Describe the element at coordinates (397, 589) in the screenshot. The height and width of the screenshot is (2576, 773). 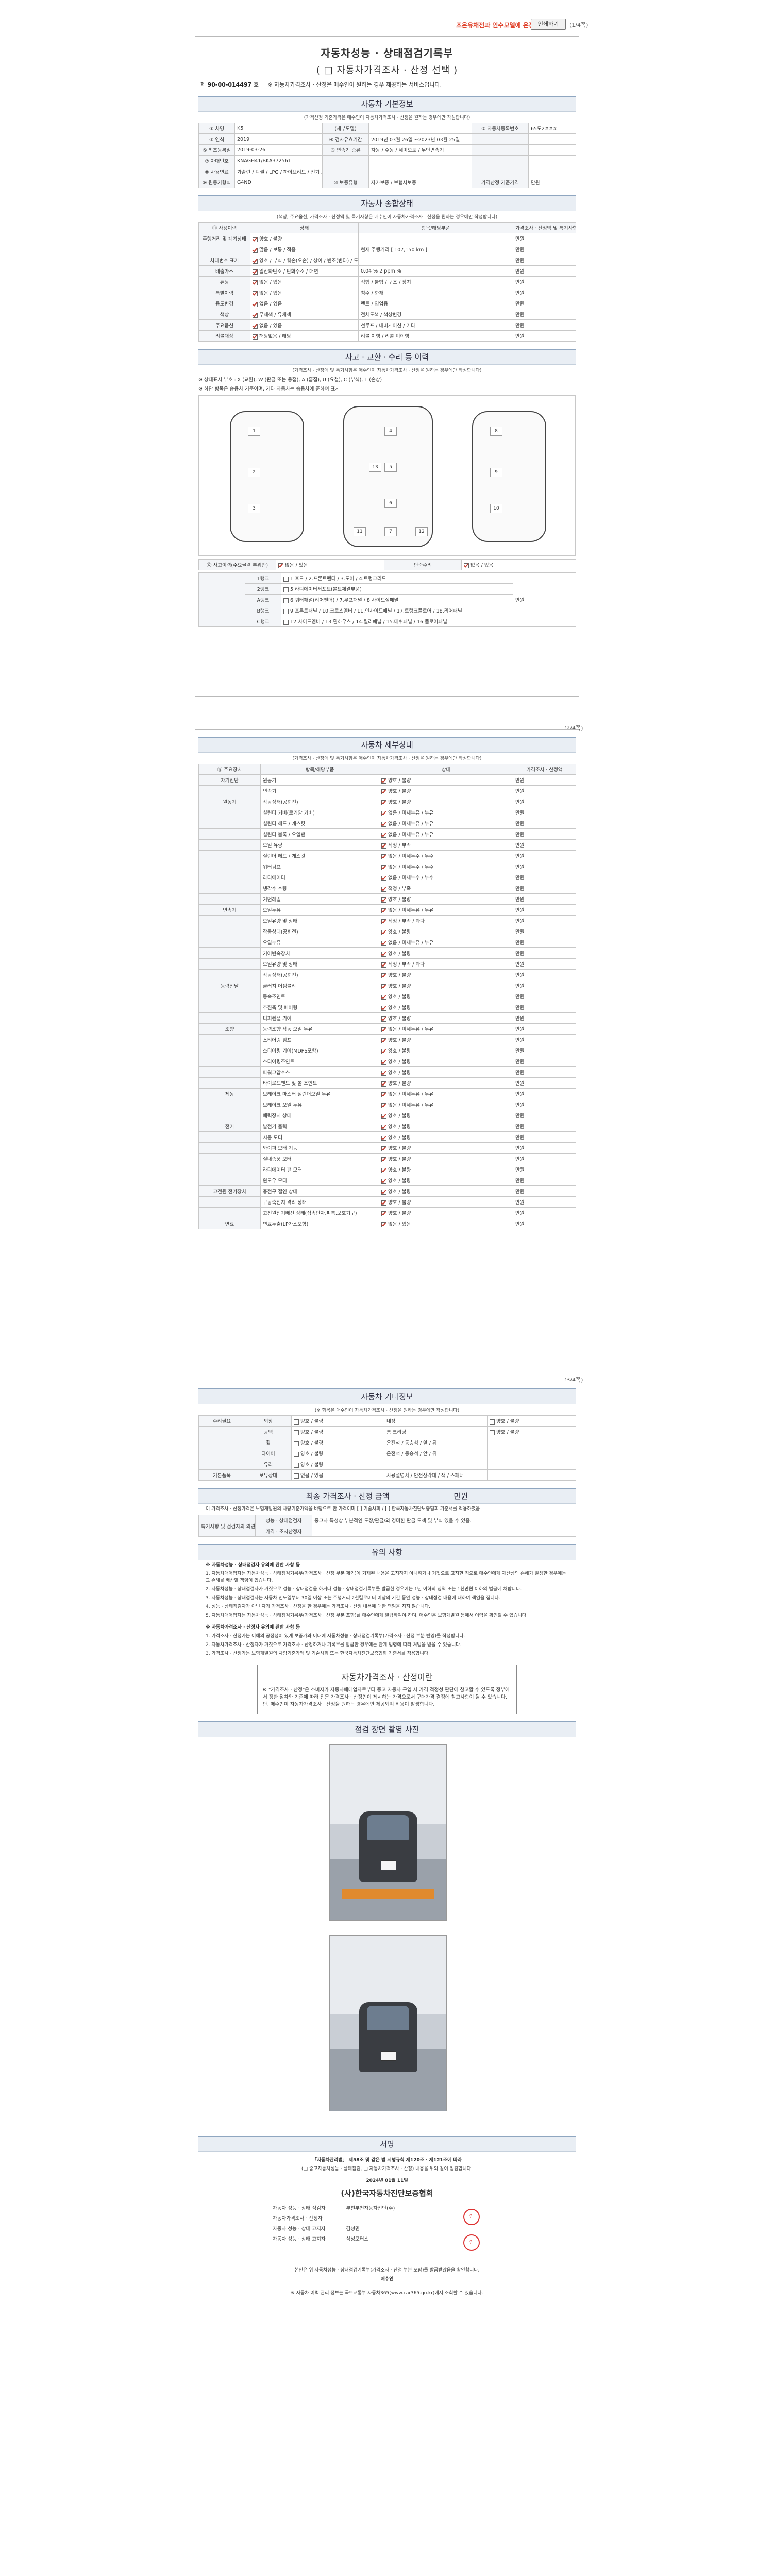
I see `rank-parts: 5.라디에이터서포트(볼트체결부품)` at that location.